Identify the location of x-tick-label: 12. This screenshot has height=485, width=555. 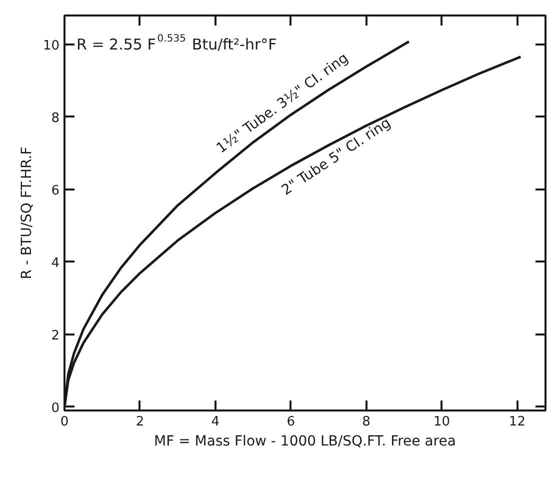
(517, 422).